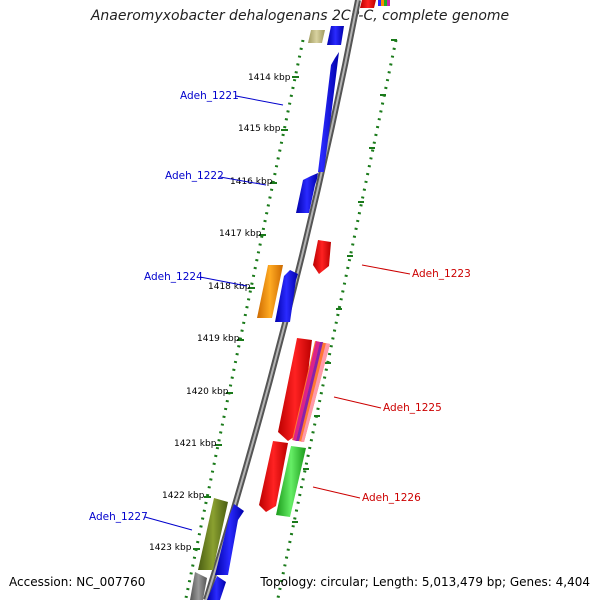 This screenshot has height=600, width=600. I want to click on gene-adeh-1224-orange, so click(270, 291).